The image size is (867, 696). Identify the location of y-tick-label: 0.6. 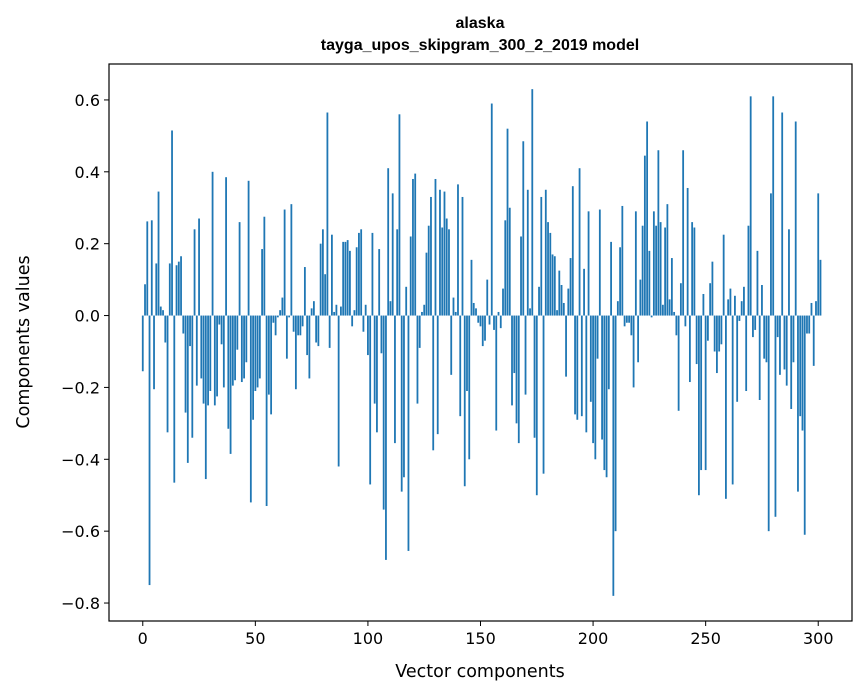
(87, 100).